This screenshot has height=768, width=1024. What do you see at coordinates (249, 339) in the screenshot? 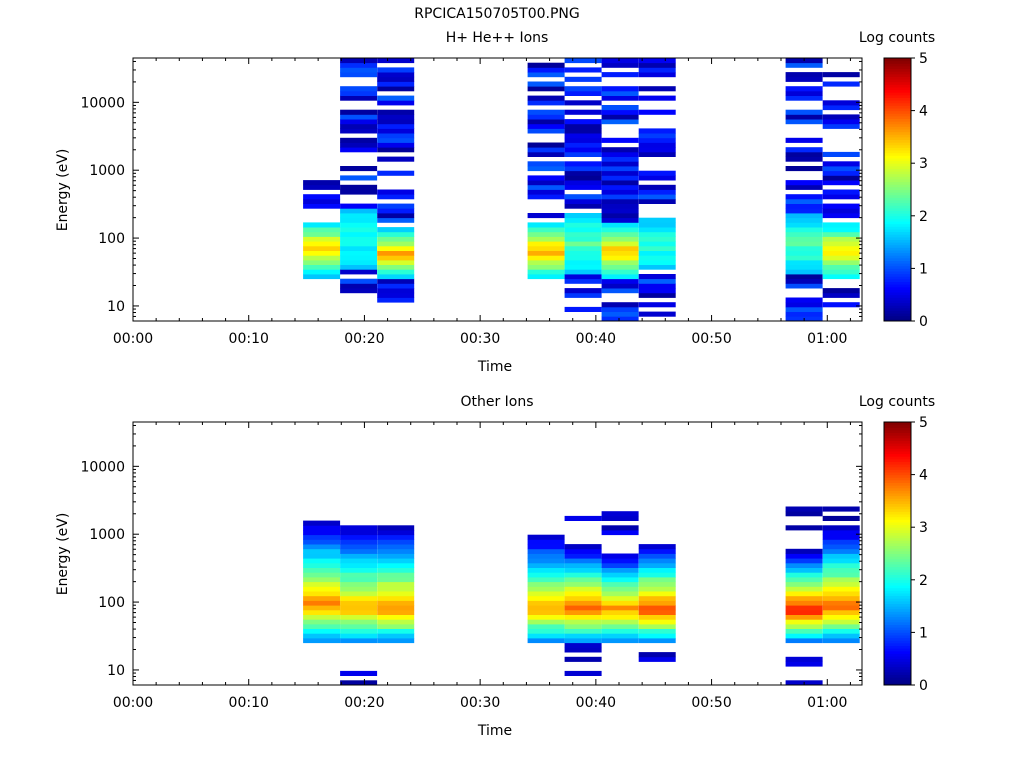
I see `x-tick-label: 00:10` at bounding box center [249, 339].